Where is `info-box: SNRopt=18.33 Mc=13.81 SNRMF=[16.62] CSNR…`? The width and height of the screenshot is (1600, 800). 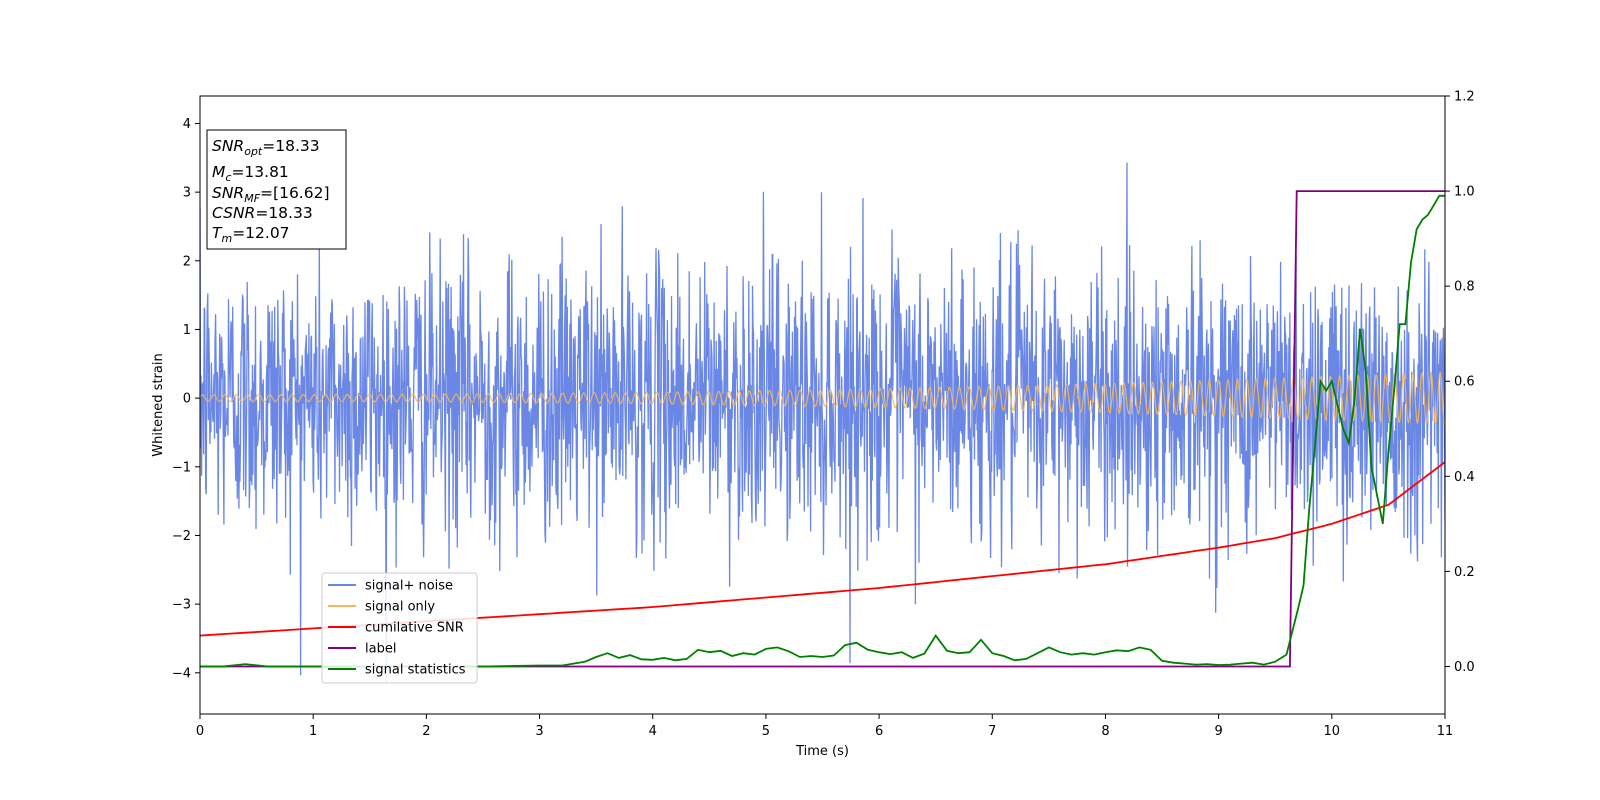
info-box: SNRopt=18.33 Mc=13.81 SNRMF=[16.62] CSNR… is located at coordinates (276, 189).